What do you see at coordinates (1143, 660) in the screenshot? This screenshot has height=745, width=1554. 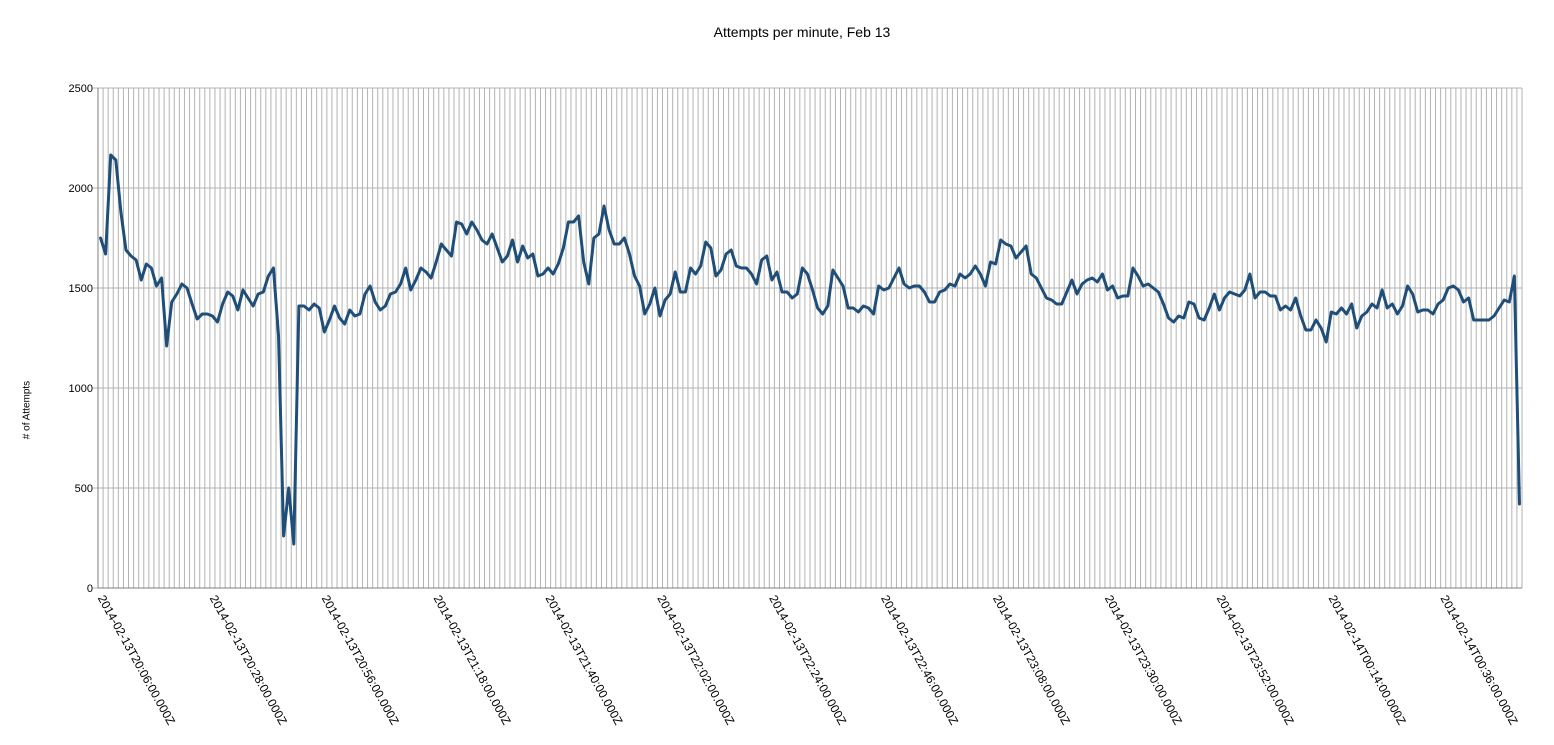 I see `x-tick-label: 2014-02-13T23:30:00.000Z` at bounding box center [1143, 660].